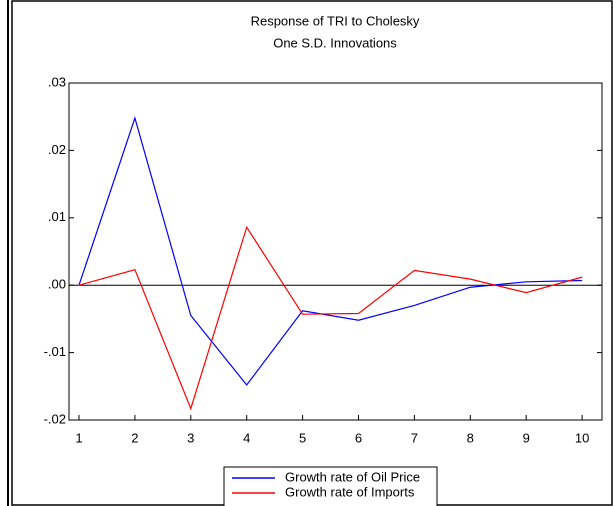 The image size is (613, 506). I want to click on x-tick-label: 3, so click(190, 437).